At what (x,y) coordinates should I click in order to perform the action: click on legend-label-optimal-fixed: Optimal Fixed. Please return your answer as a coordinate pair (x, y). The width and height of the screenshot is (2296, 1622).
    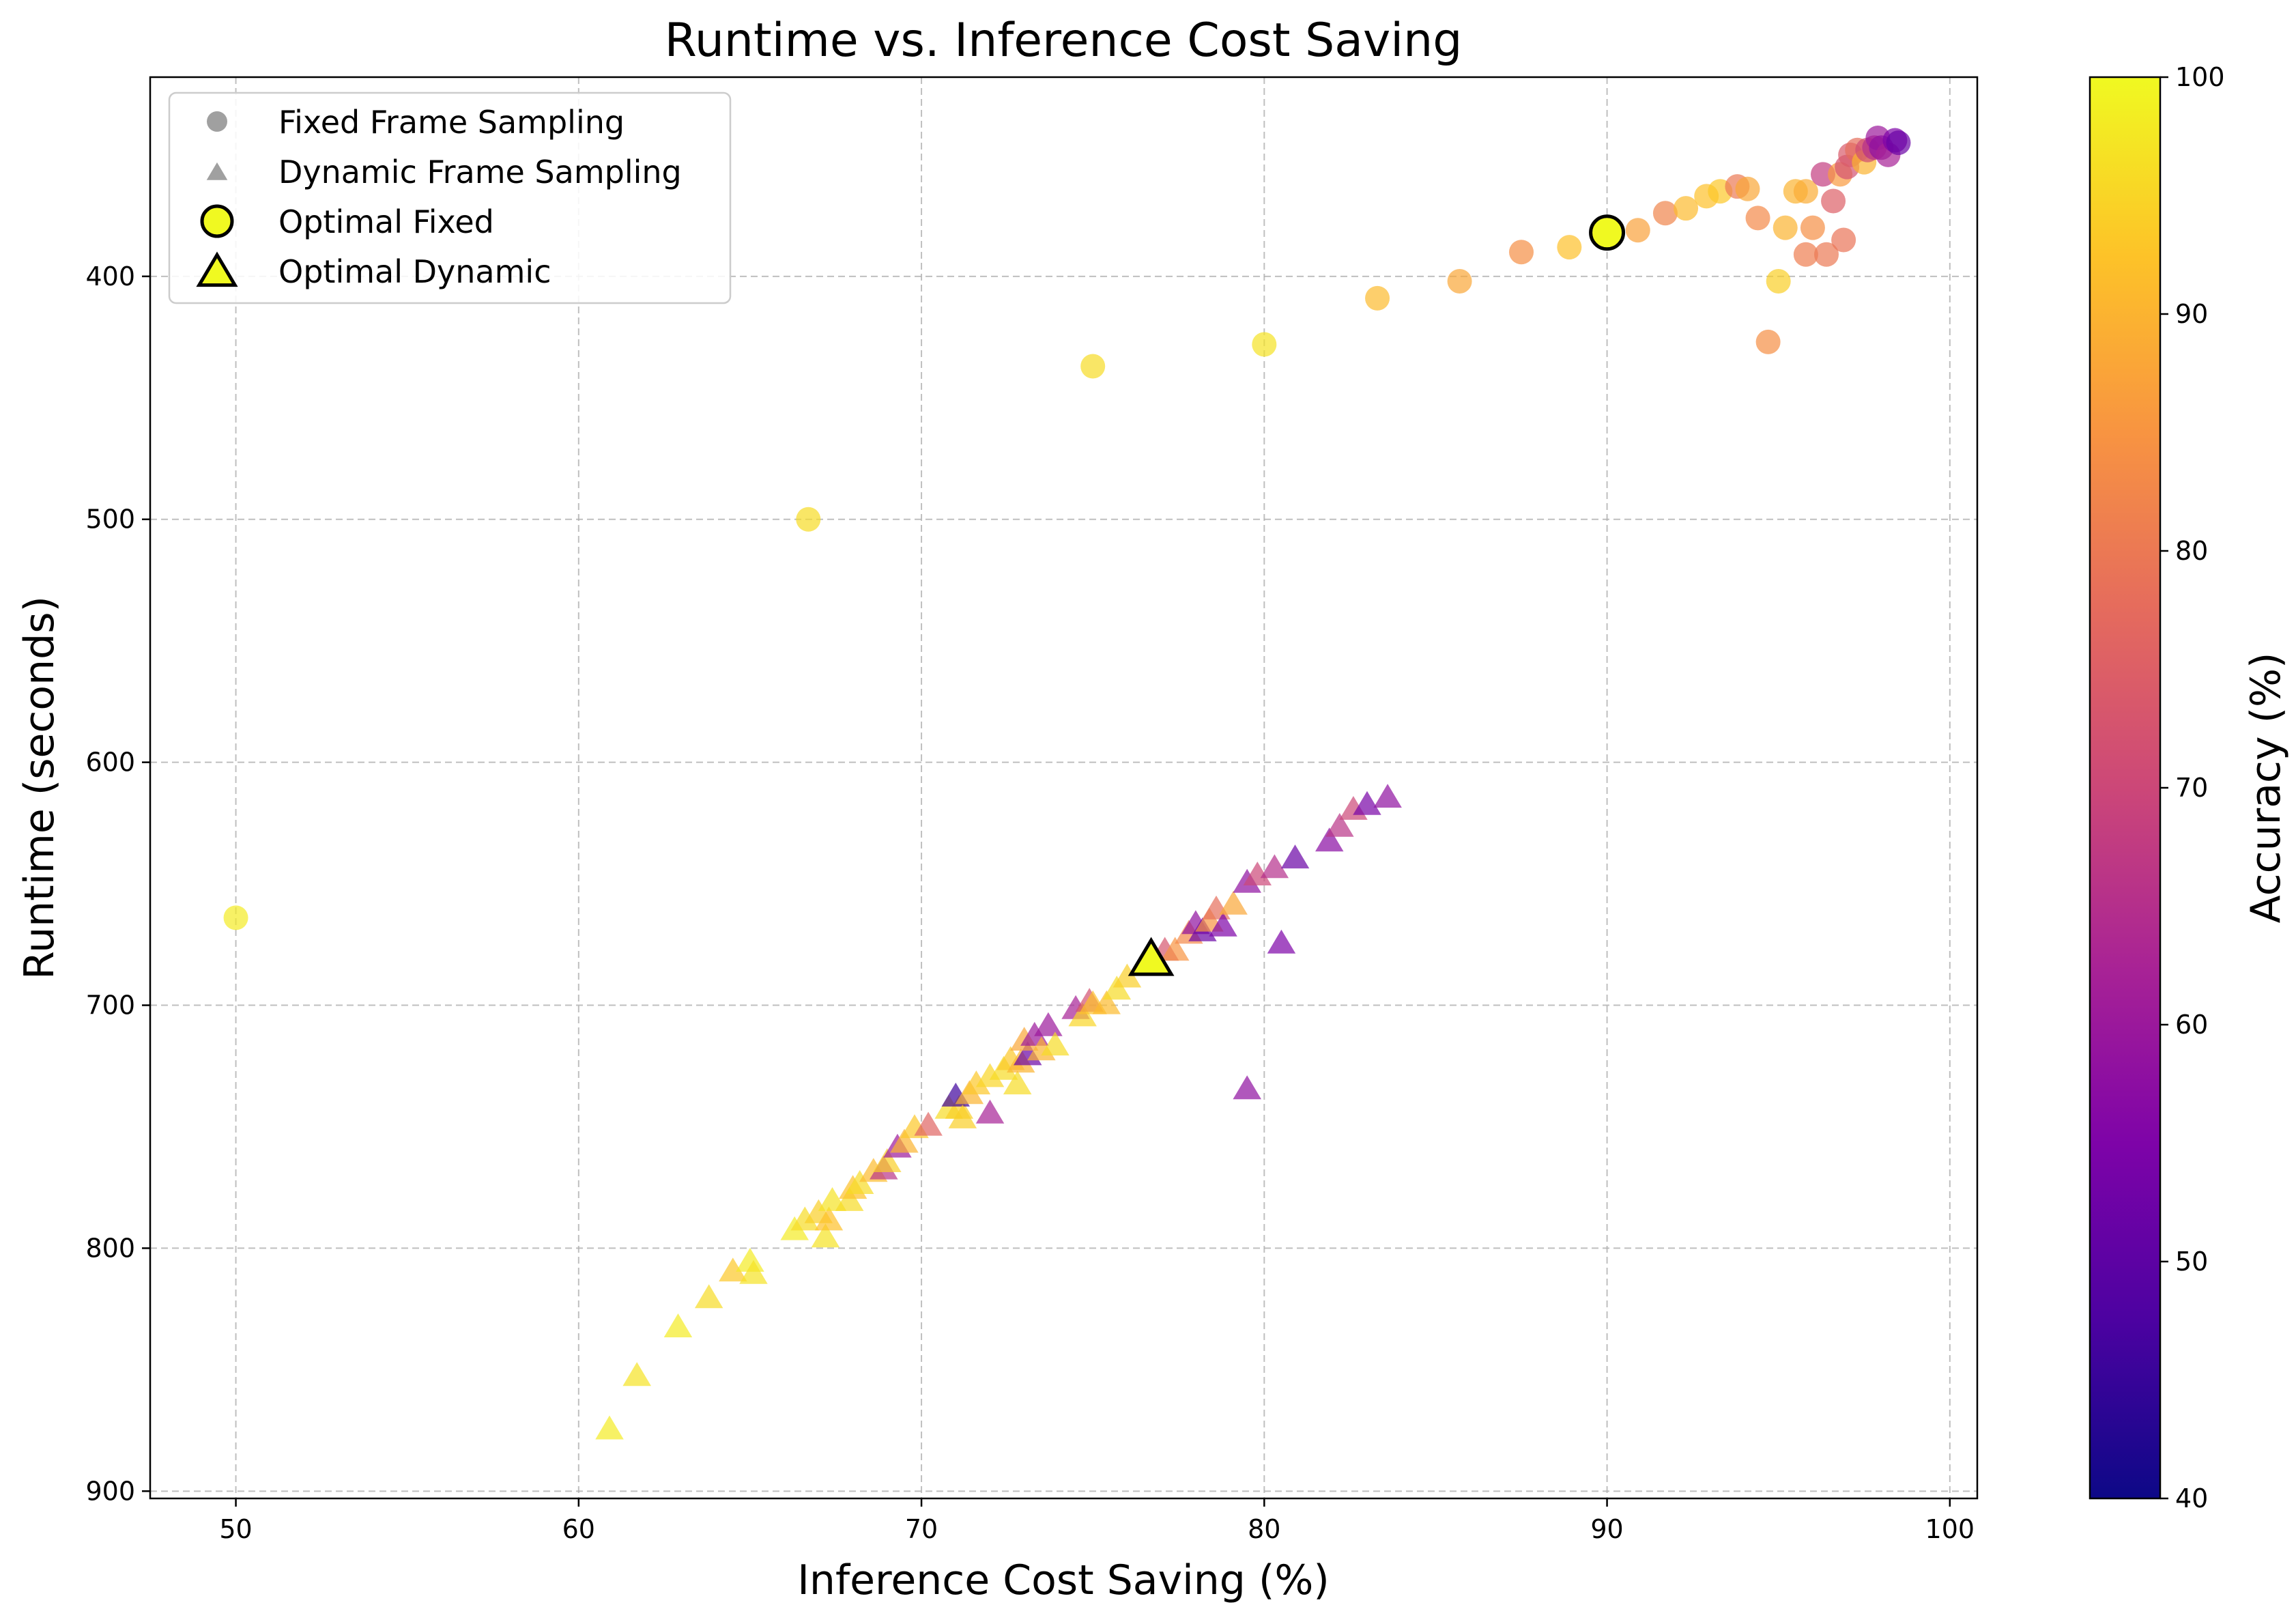
    Looking at the image, I should click on (386, 221).